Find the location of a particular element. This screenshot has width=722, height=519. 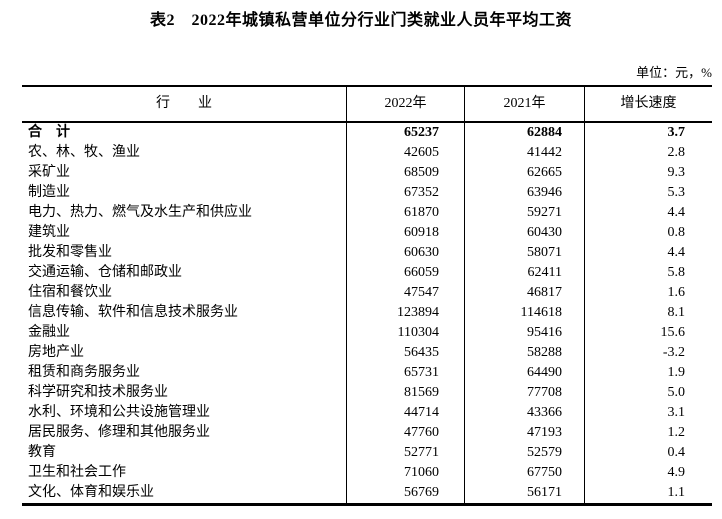

industry-cell: 水利、环境和公共设施管理业 is located at coordinates (184, 413).